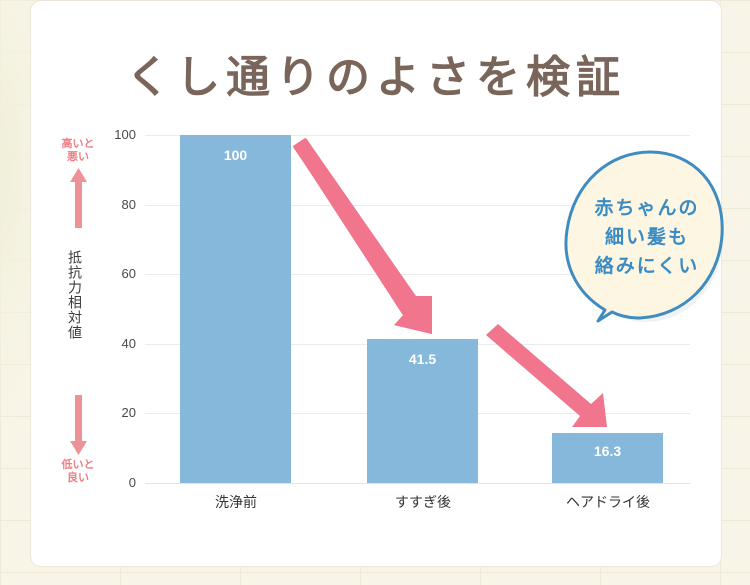  What do you see at coordinates (423, 503) in the screenshot?
I see `x-label-after-rinse: すすぎ後` at bounding box center [423, 503].